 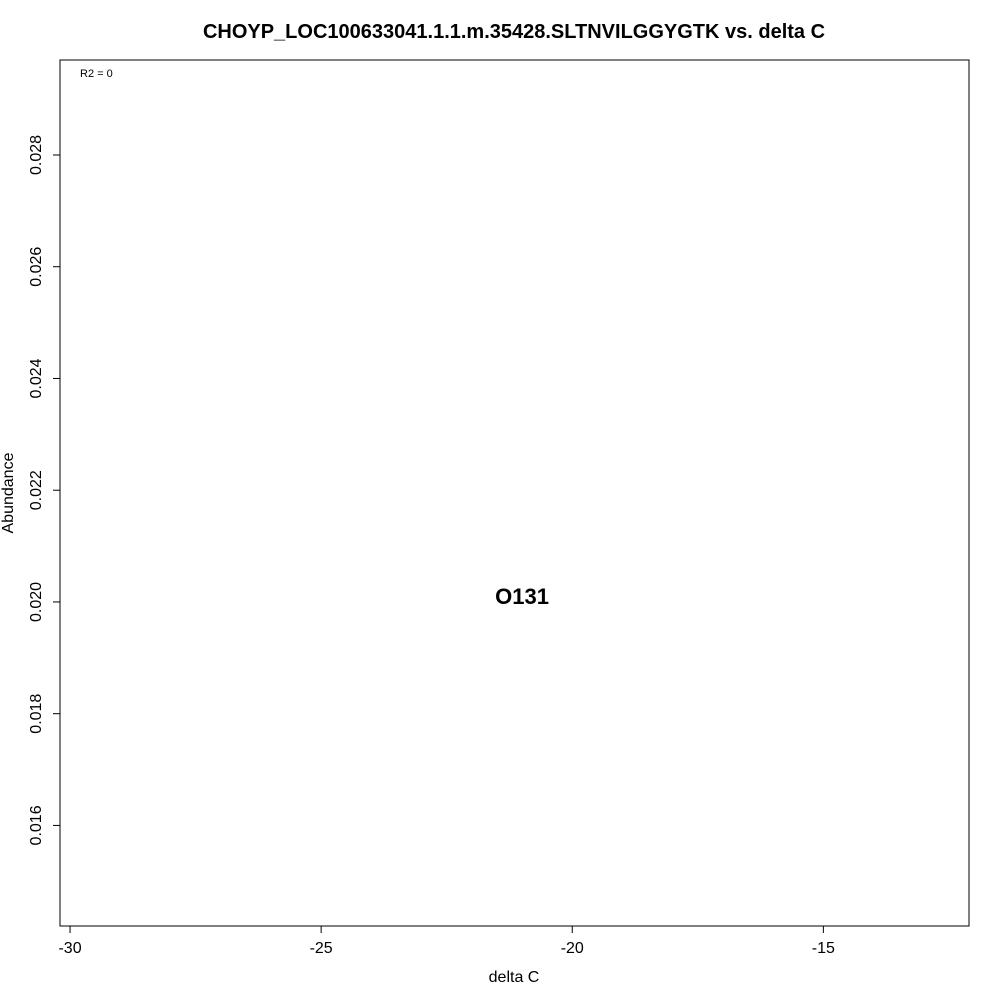 What do you see at coordinates (36, 378) in the screenshot?
I see `y-tick-label: 0.024` at bounding box center [36, 378].